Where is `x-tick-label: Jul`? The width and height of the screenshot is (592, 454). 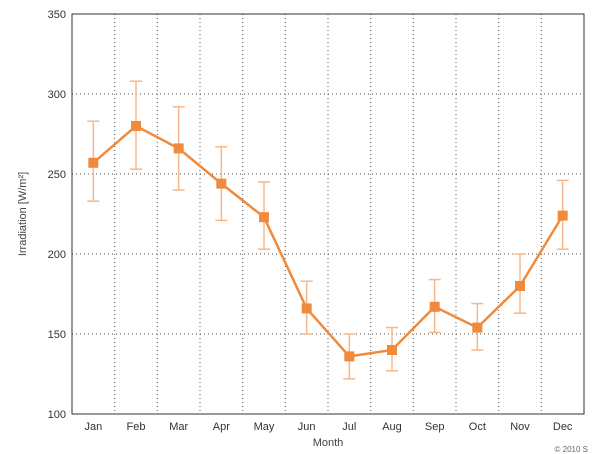
x-tick-label: Jul is located at coordinates (349, 427).